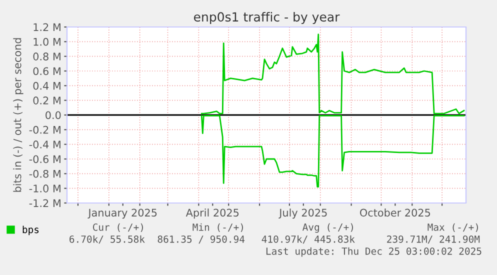  I want to click on x-tick-label: July 2025, so click(302, 213).